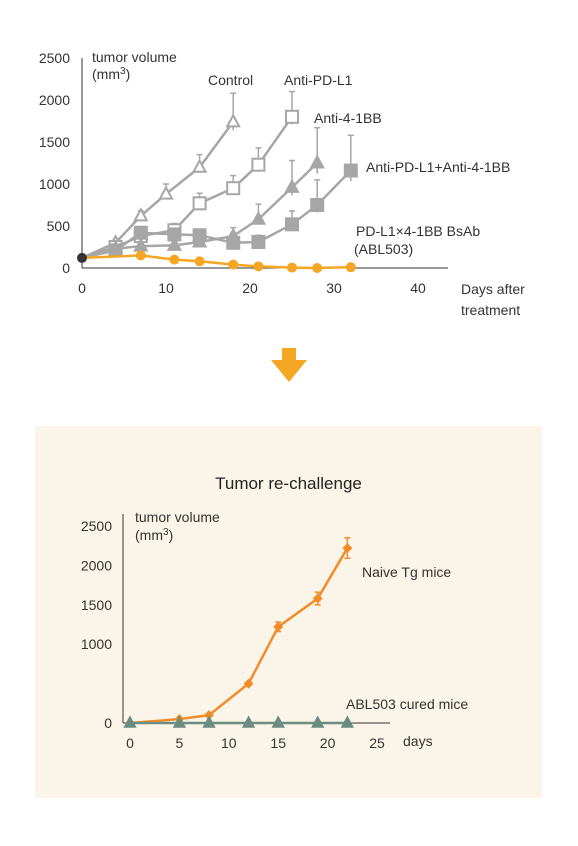 This screenshot has height=846, width=578. Describe the element at coordinates (490, 310) in the screenshot. I see `x-axis-label: treatment` at that location.